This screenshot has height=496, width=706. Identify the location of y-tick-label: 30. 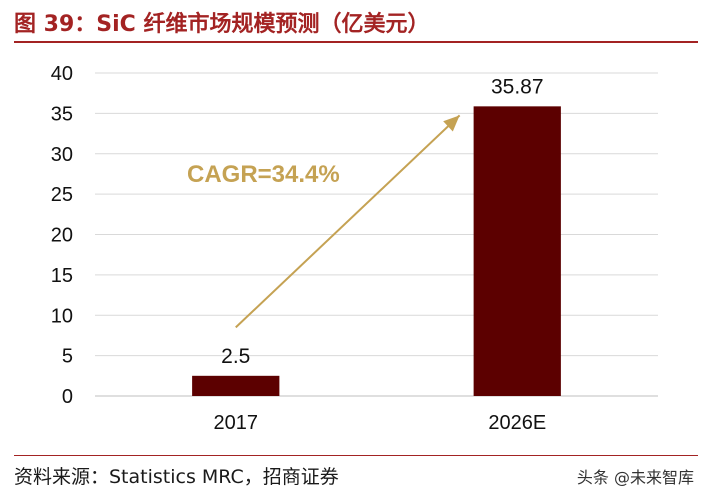
(62, 155).